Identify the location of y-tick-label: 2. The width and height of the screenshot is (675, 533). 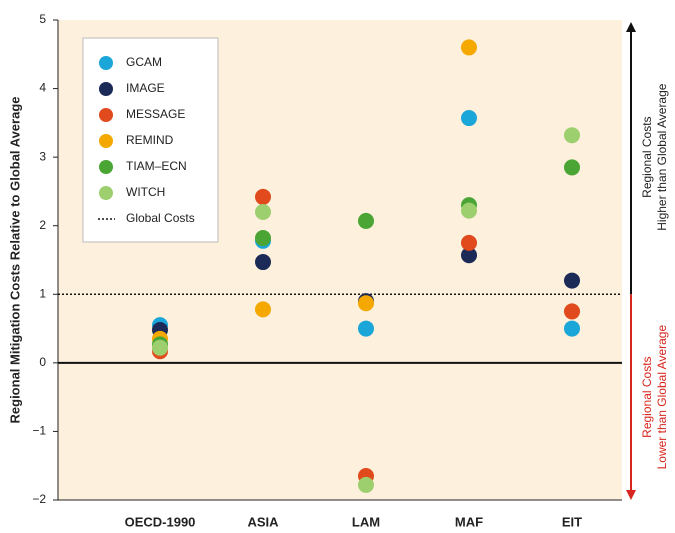
(42, 225).